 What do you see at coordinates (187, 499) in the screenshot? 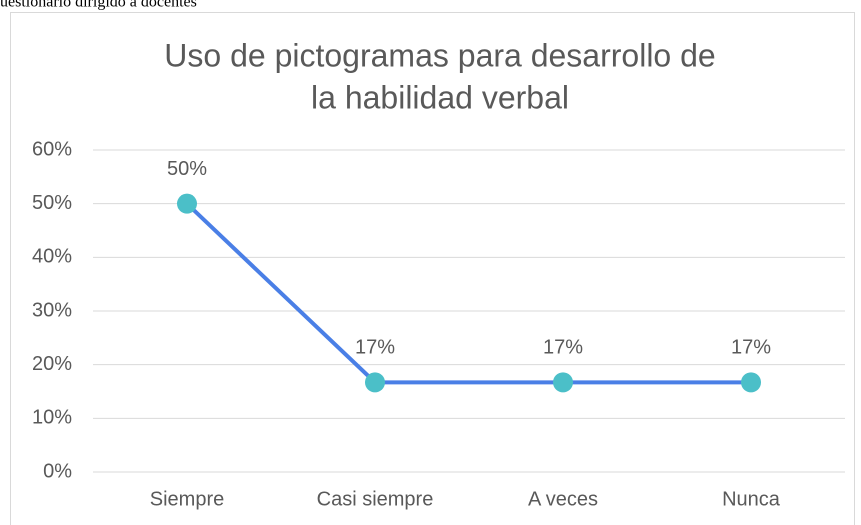
I see `x-tick-label: Siempre` at bounding box center [187, 499].